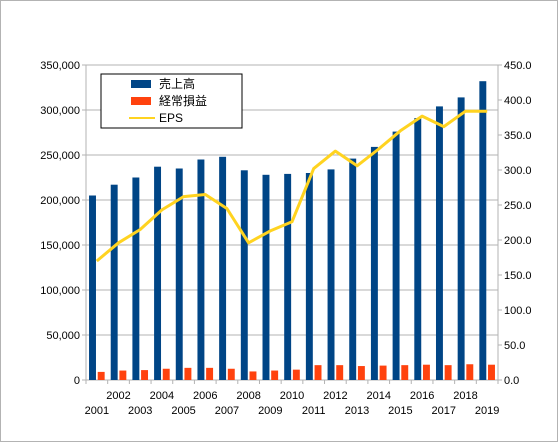 This screenshot has width=559, height=443. I want to click on y-right-tick-label: 150.0, so click(518, 276).